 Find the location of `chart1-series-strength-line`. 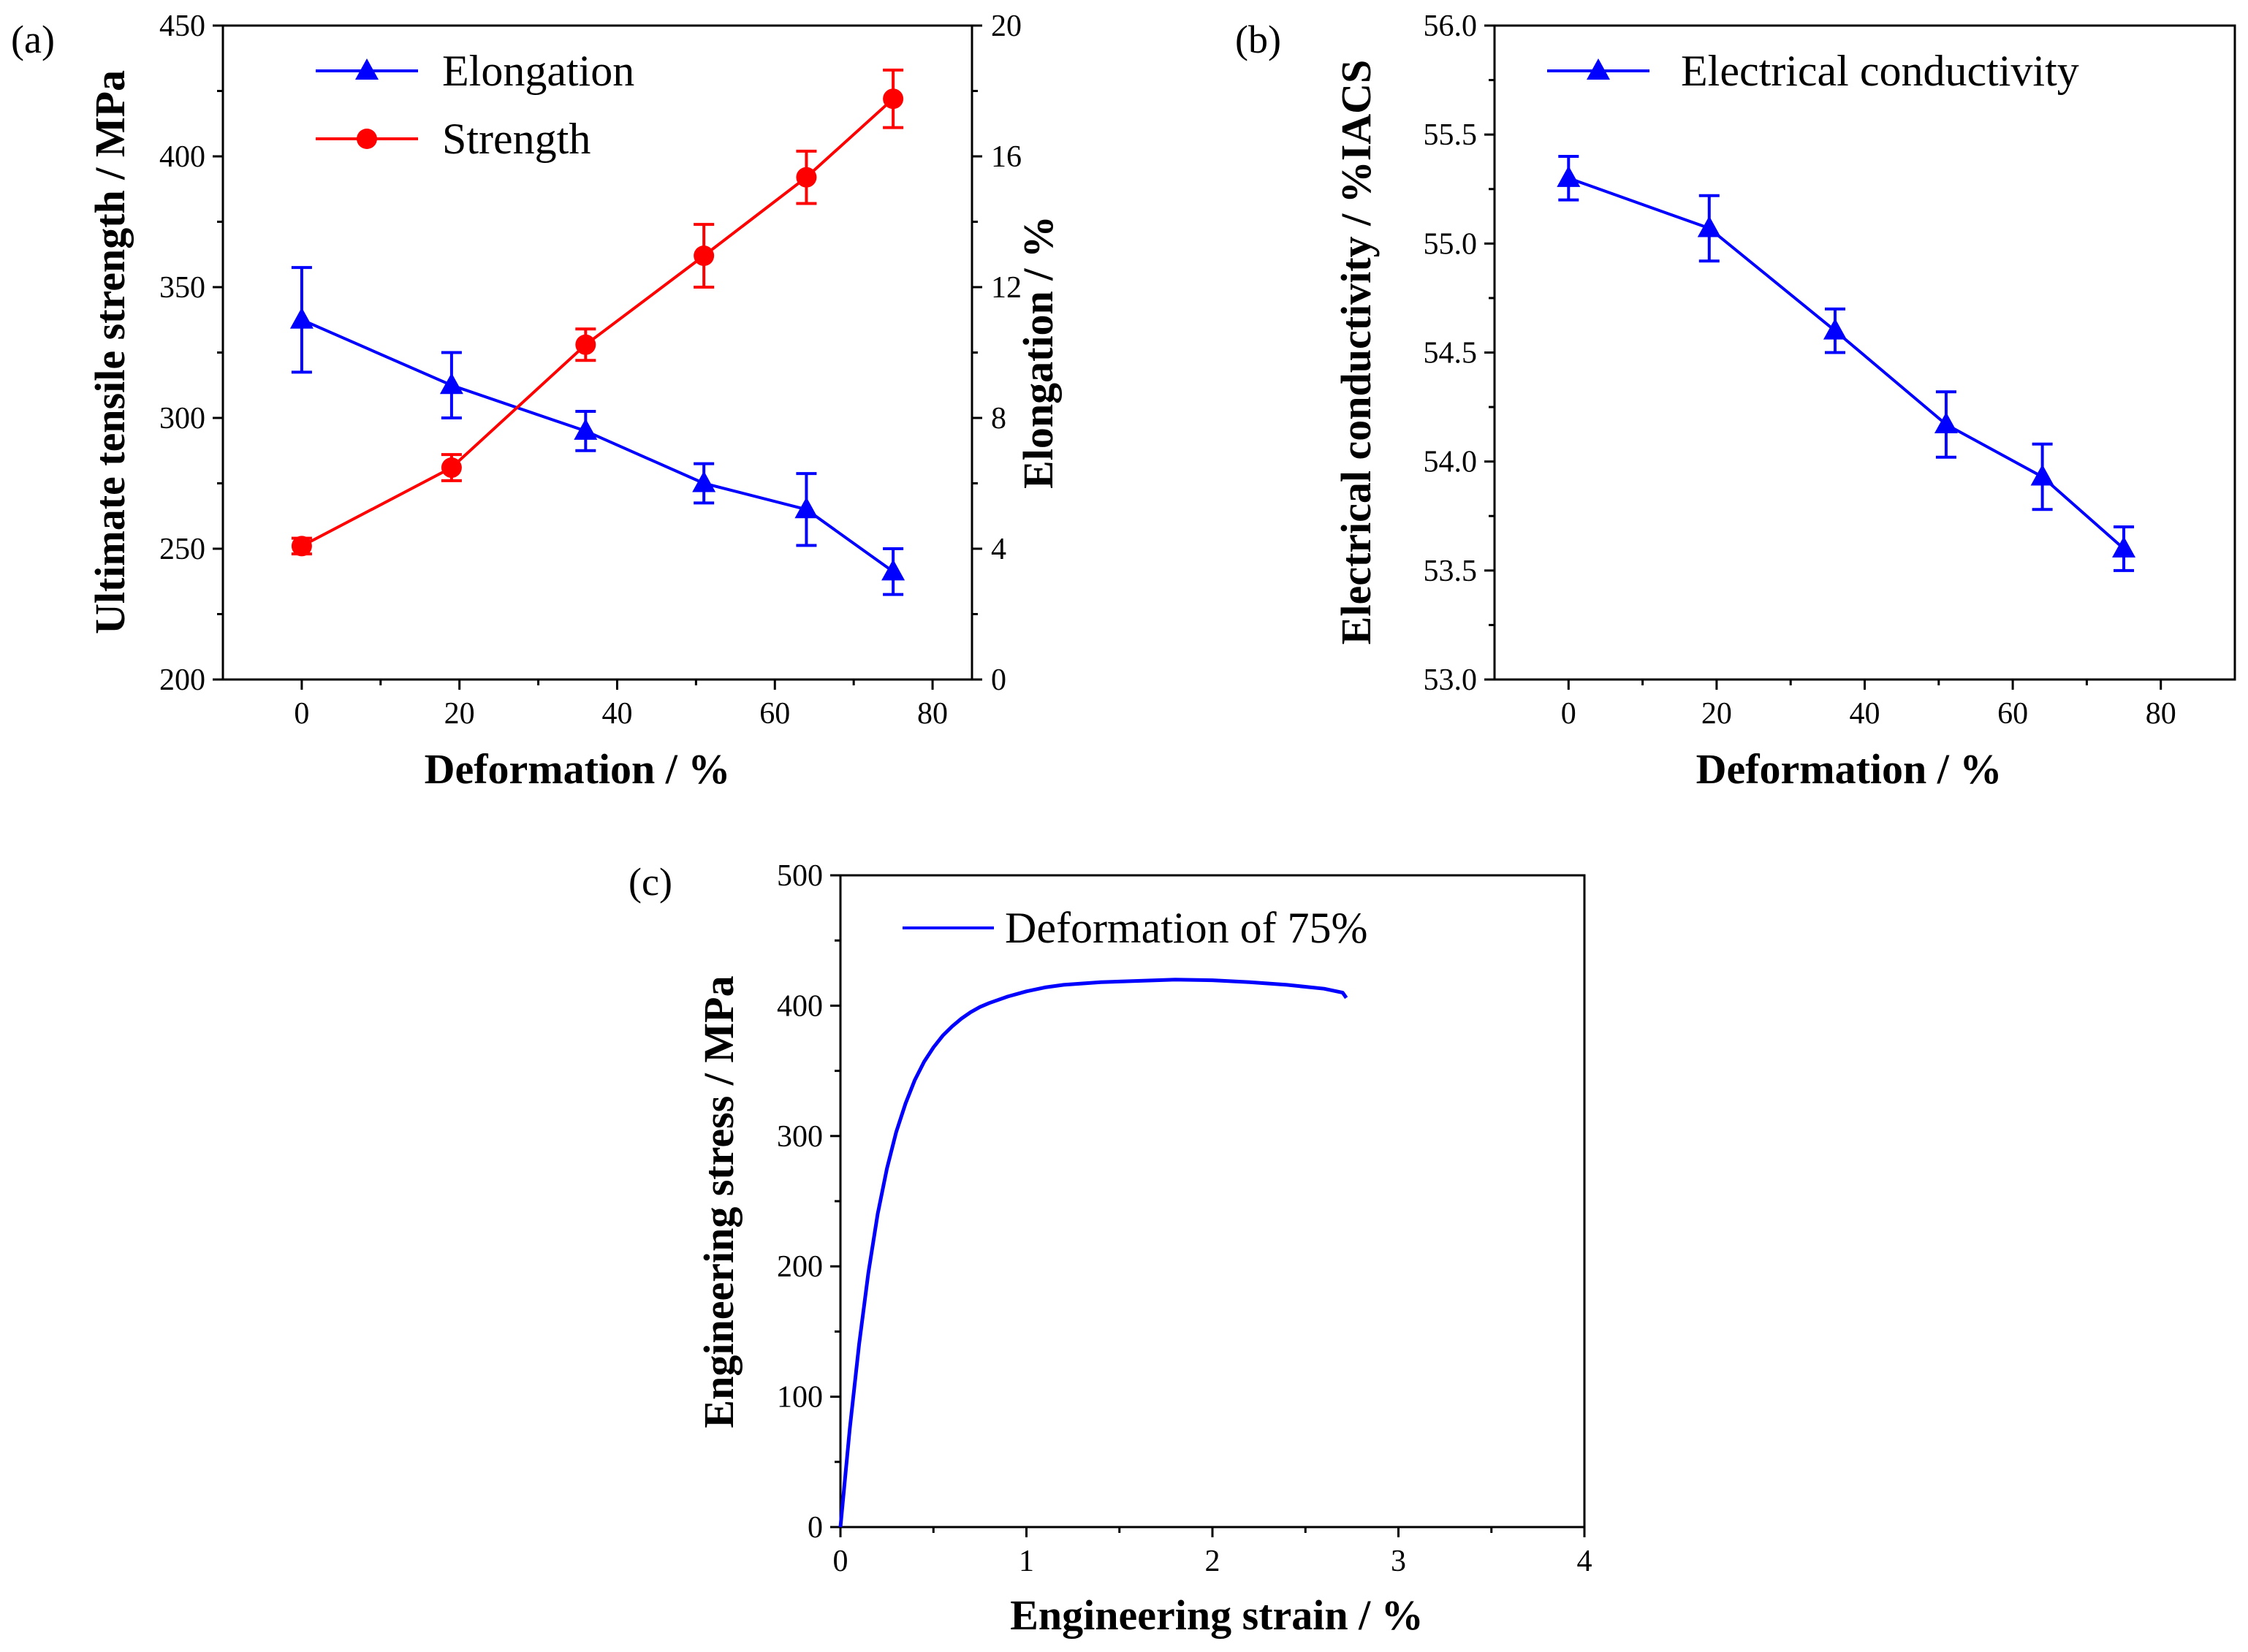

chart1-series-strength-line is located at coordinates (597, 322).